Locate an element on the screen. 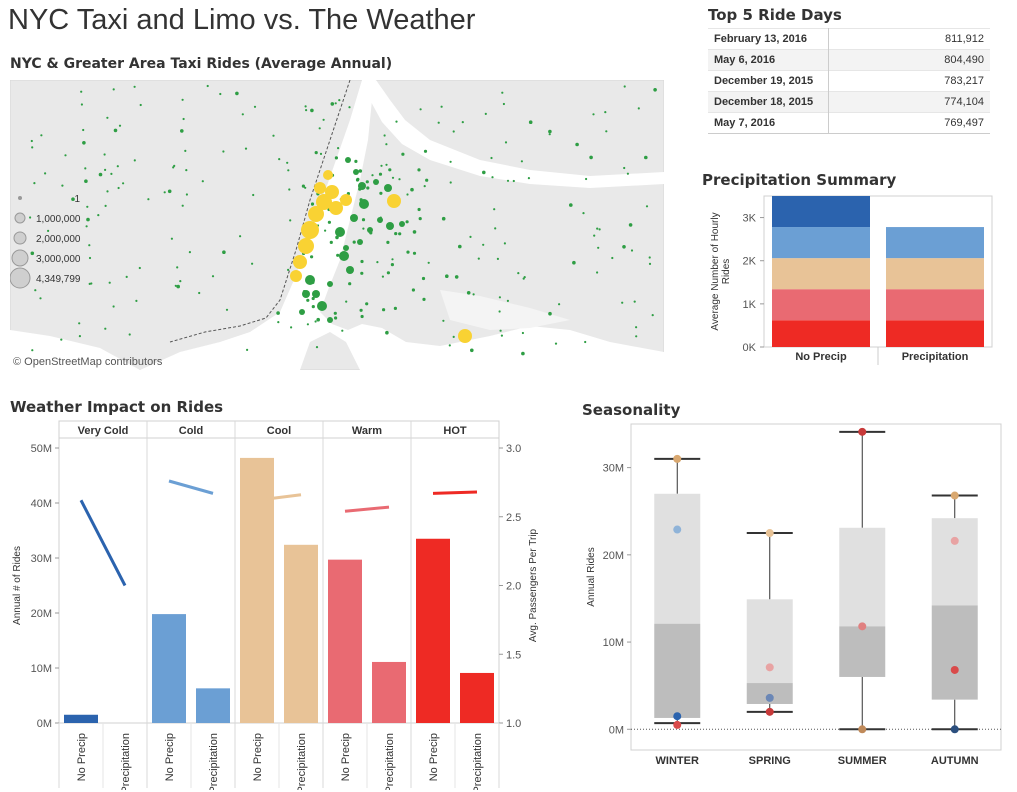  table-cell: February 13, 2016 is located at coordinates (768, 39).